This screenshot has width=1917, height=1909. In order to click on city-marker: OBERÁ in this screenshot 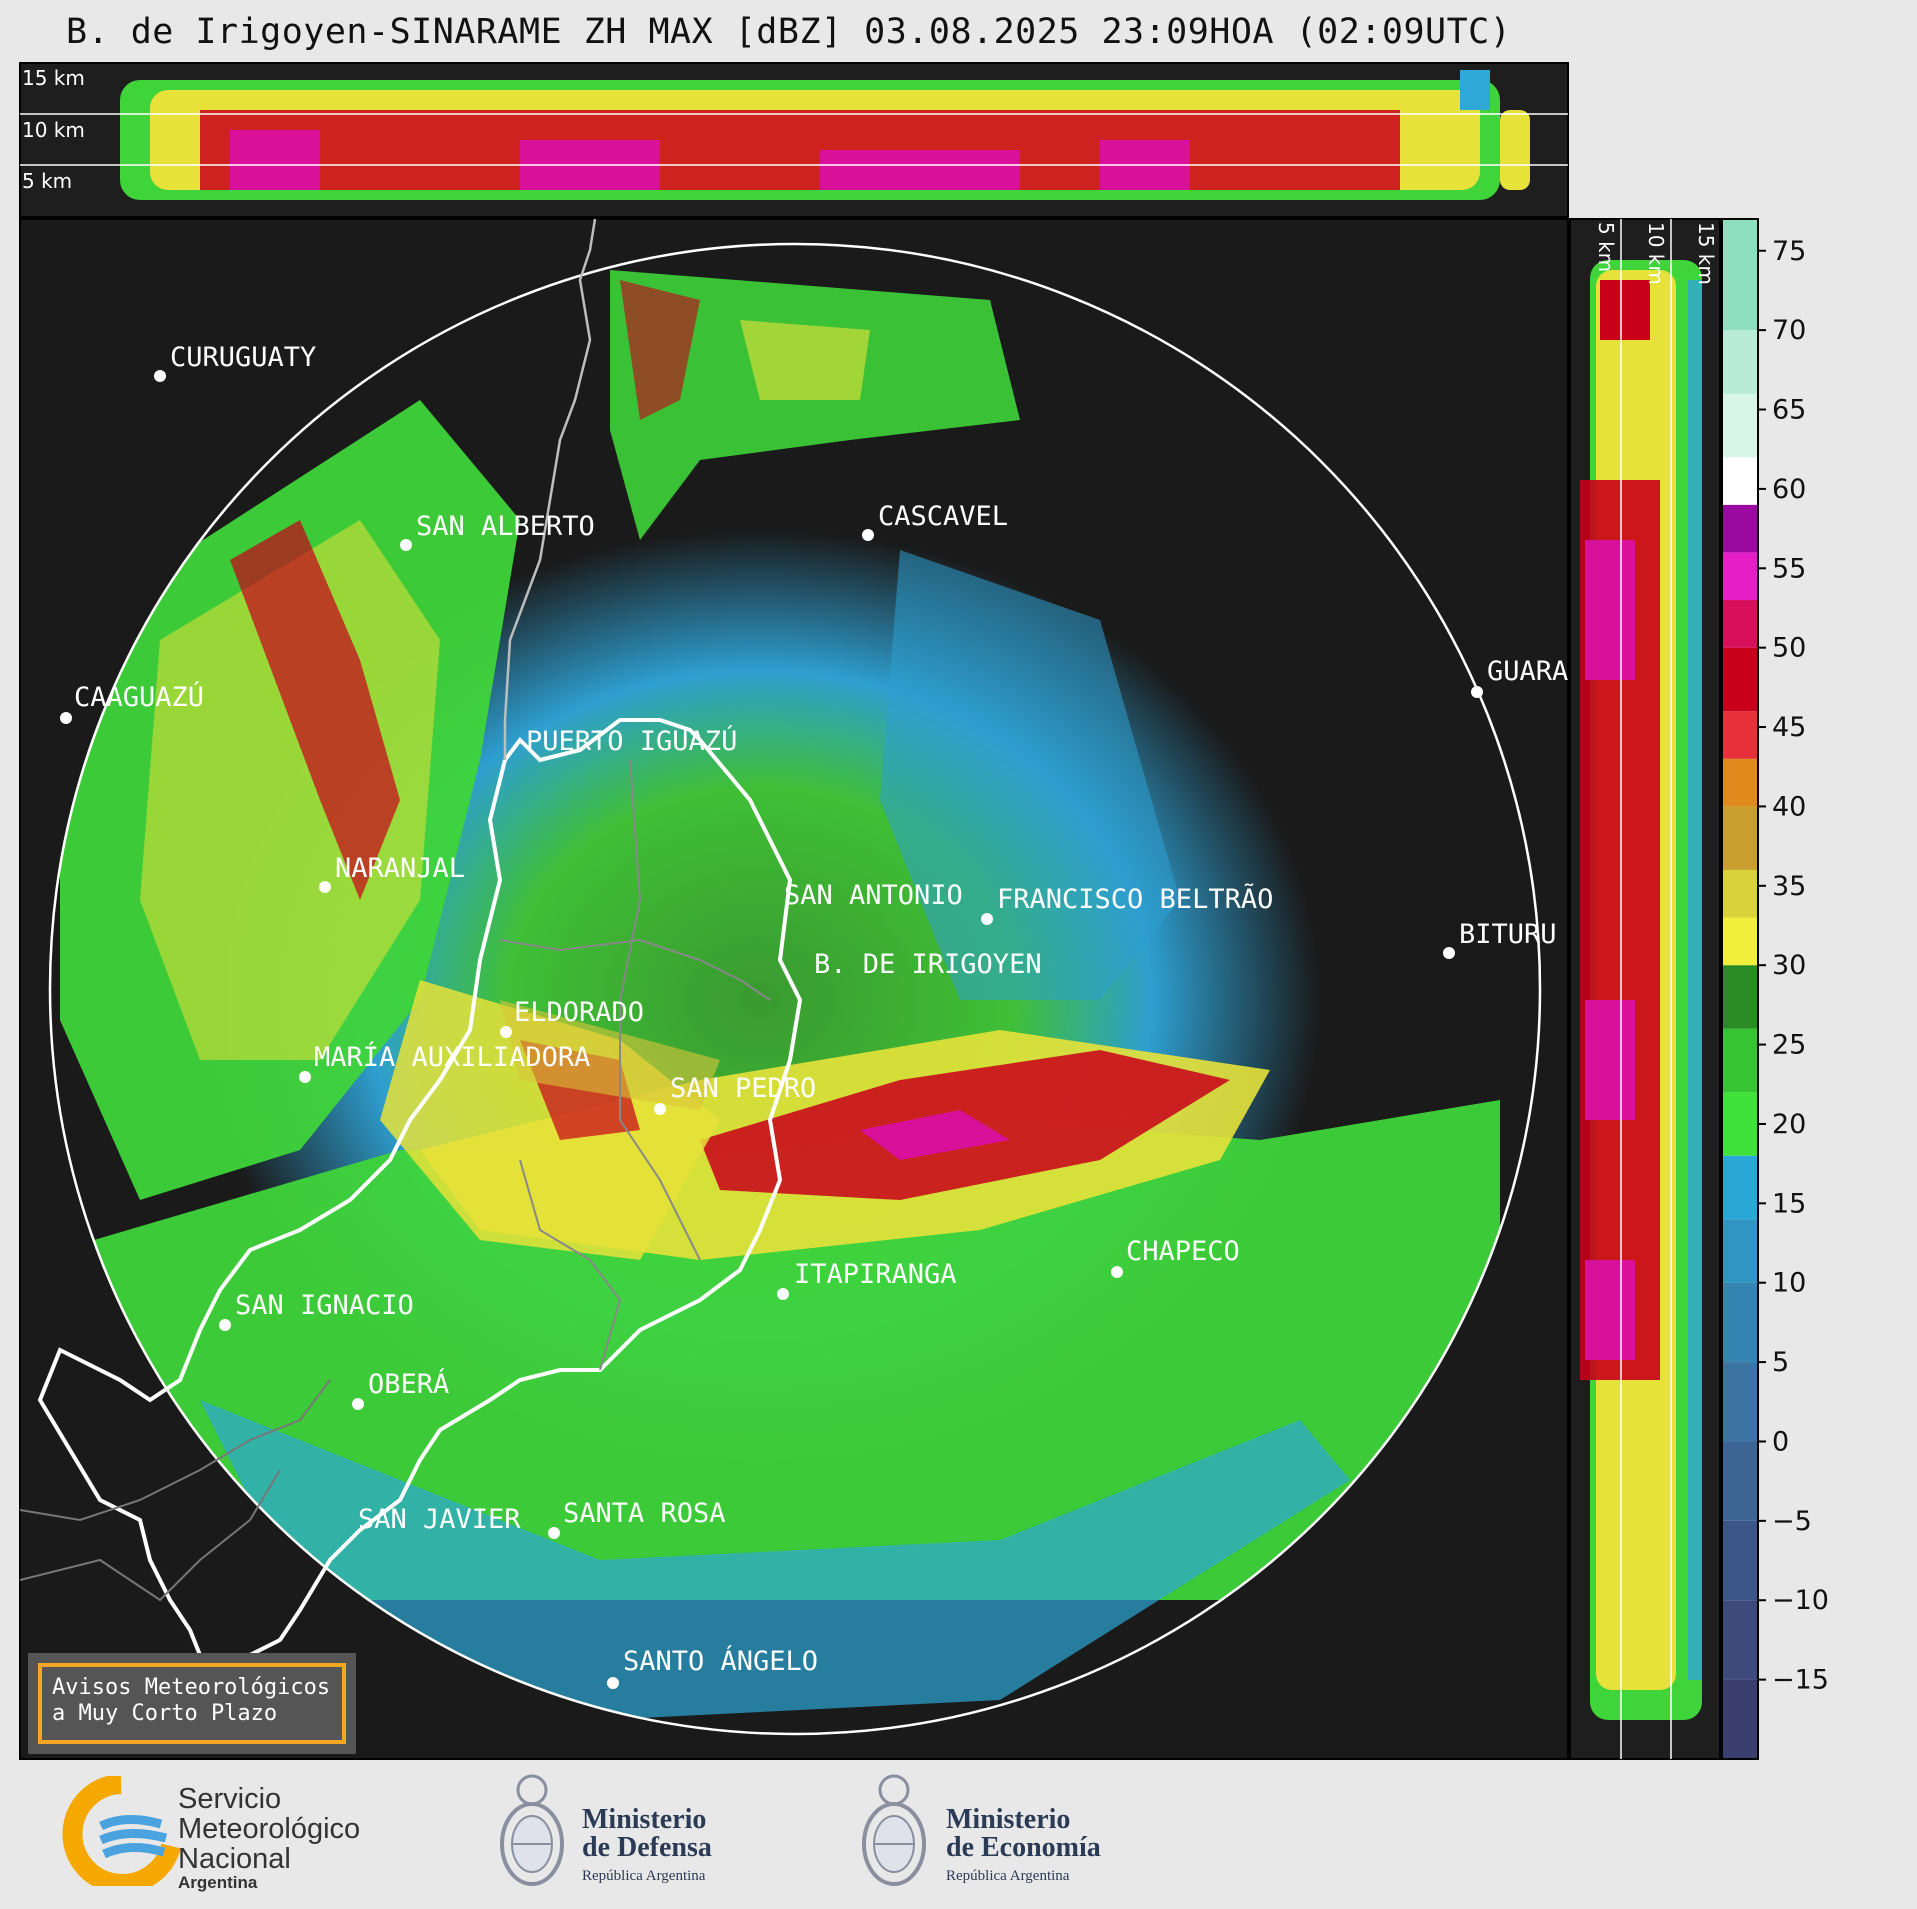, I will do `click(400, 1389)`.